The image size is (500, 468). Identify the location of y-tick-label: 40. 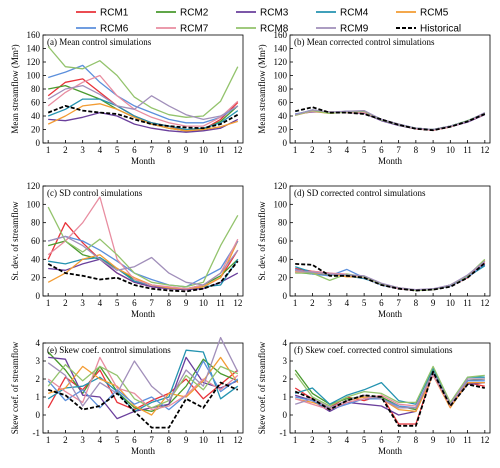
(36, 259).